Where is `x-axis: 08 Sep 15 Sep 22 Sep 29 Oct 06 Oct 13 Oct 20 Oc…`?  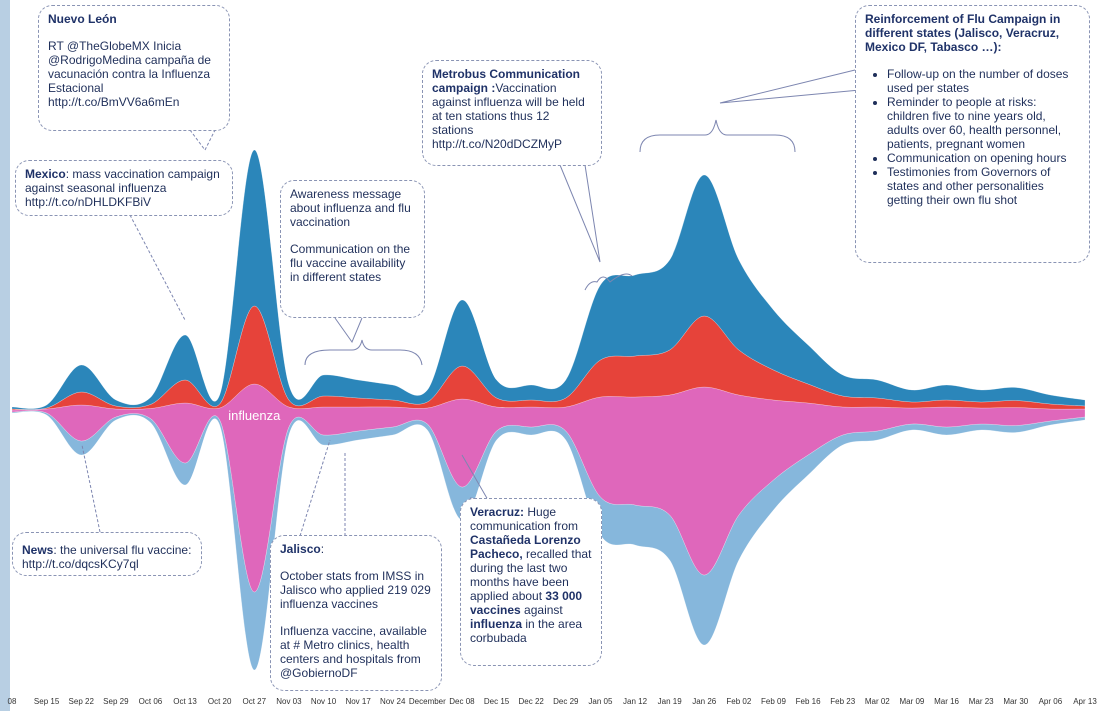
x-axis: 08 Sep 15 Sep 22 Sep 29 Oct 06 Oct 13 Oct 20 Oc… is located at coordinates (553, 701).